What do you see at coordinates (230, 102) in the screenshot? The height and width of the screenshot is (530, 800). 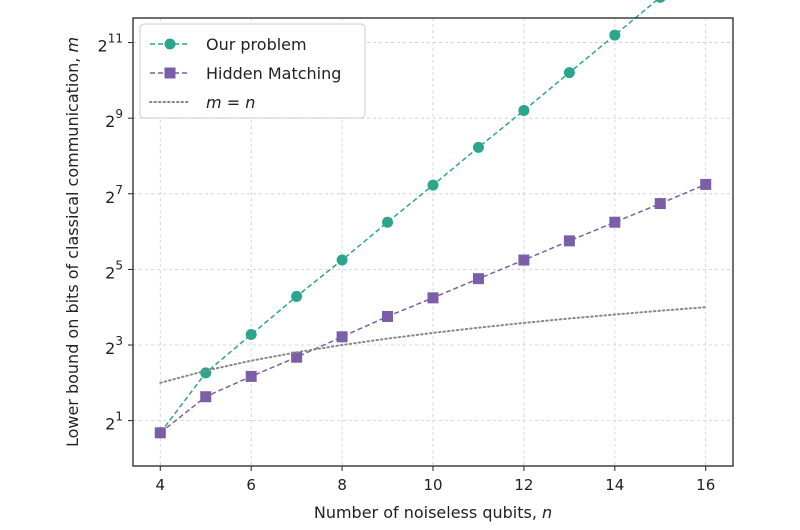 I see `legend-label-m-equals-n: m = n` at bounding box center [230, 102].